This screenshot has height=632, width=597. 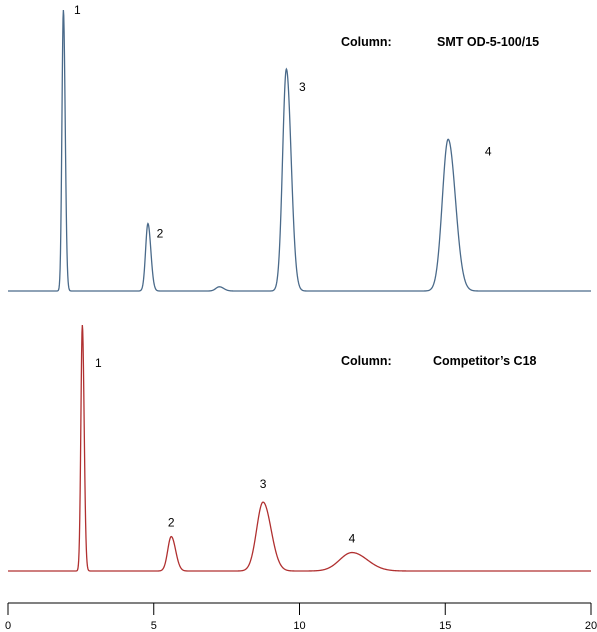 I want to click on x-tick-label-20: 20, so click(x=591, y=626).